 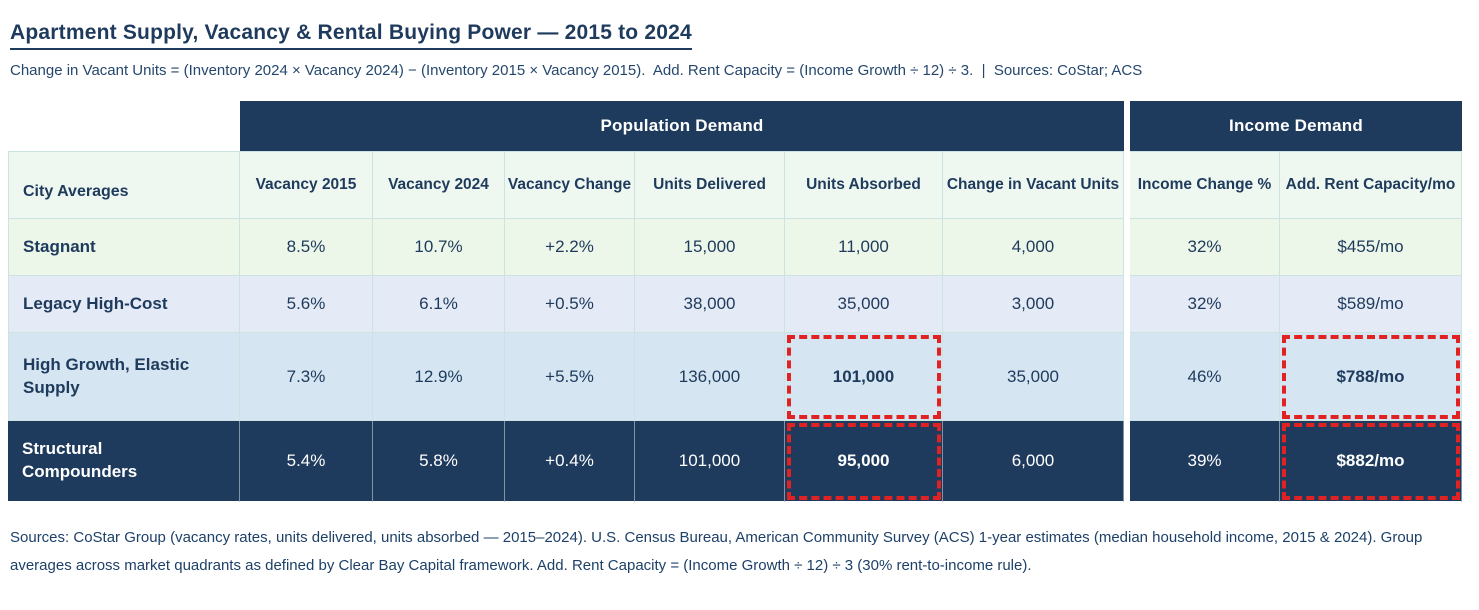 I want to click on column-header-label: Income Change %, so click(x=1204, y=184).